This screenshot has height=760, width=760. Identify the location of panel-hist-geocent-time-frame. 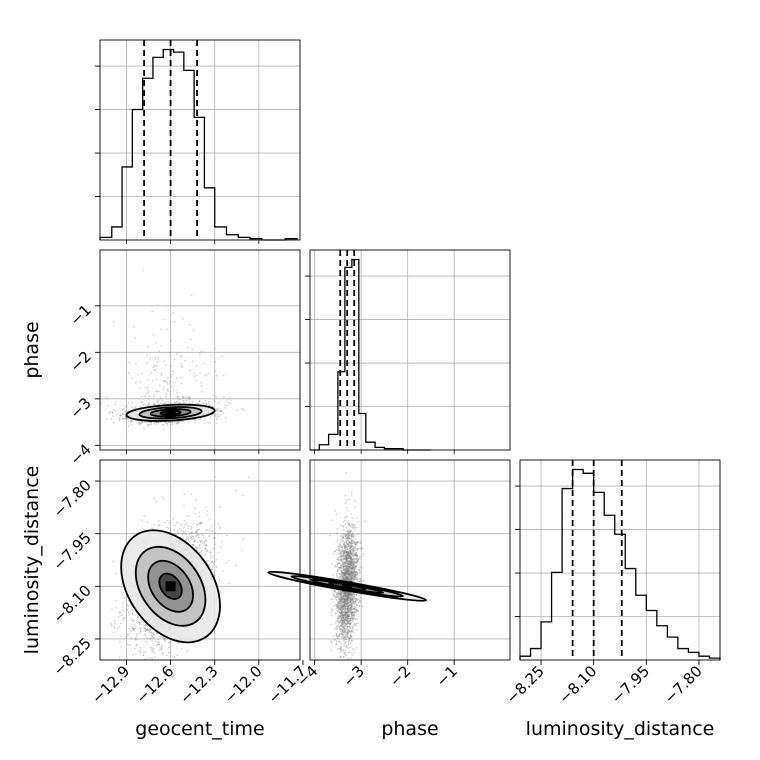
(200, 140).